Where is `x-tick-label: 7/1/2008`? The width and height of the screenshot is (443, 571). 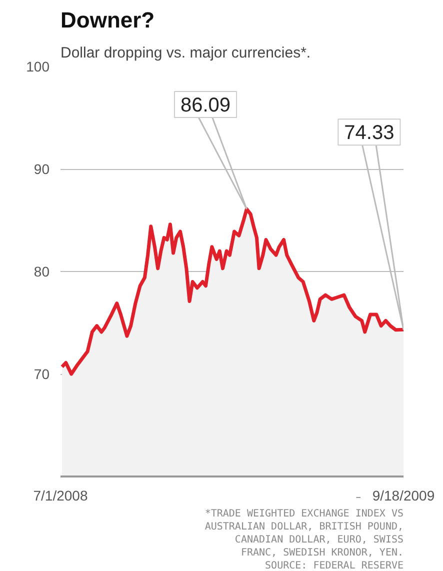 x-tick-label: 7/1/2008 is located at coordinates (60, 496).